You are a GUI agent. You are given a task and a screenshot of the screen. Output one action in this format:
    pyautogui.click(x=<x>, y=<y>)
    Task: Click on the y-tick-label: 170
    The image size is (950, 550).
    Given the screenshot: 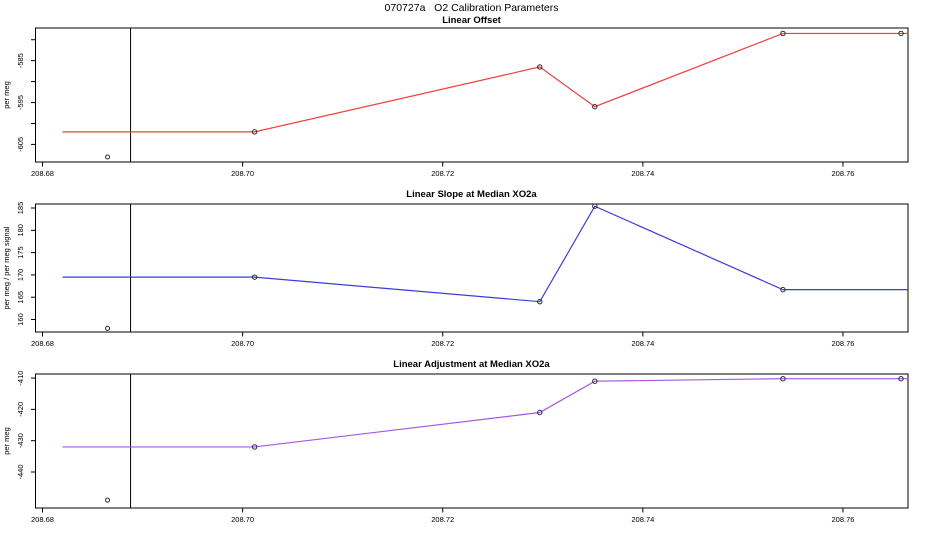 What is the action you would take?
    pyautogui.click(x=20, y=275)
    